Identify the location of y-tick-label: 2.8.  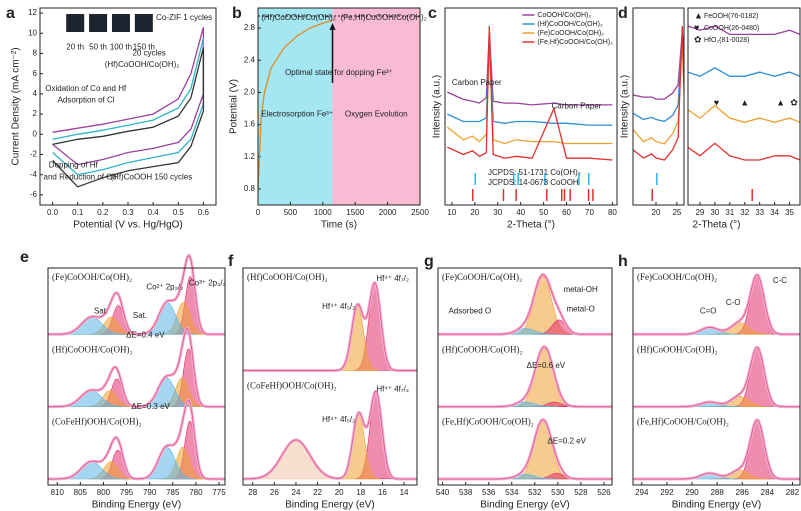
(250, 27).